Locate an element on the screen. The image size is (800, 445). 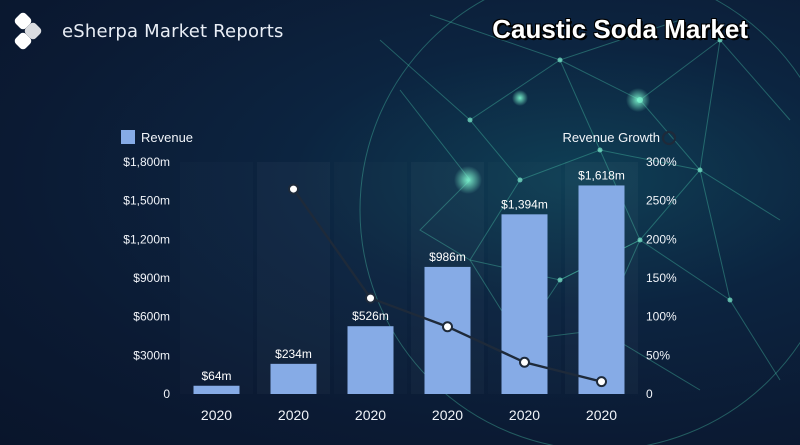
y-right-tick-label: 150% is located at coordinates (661, 278).